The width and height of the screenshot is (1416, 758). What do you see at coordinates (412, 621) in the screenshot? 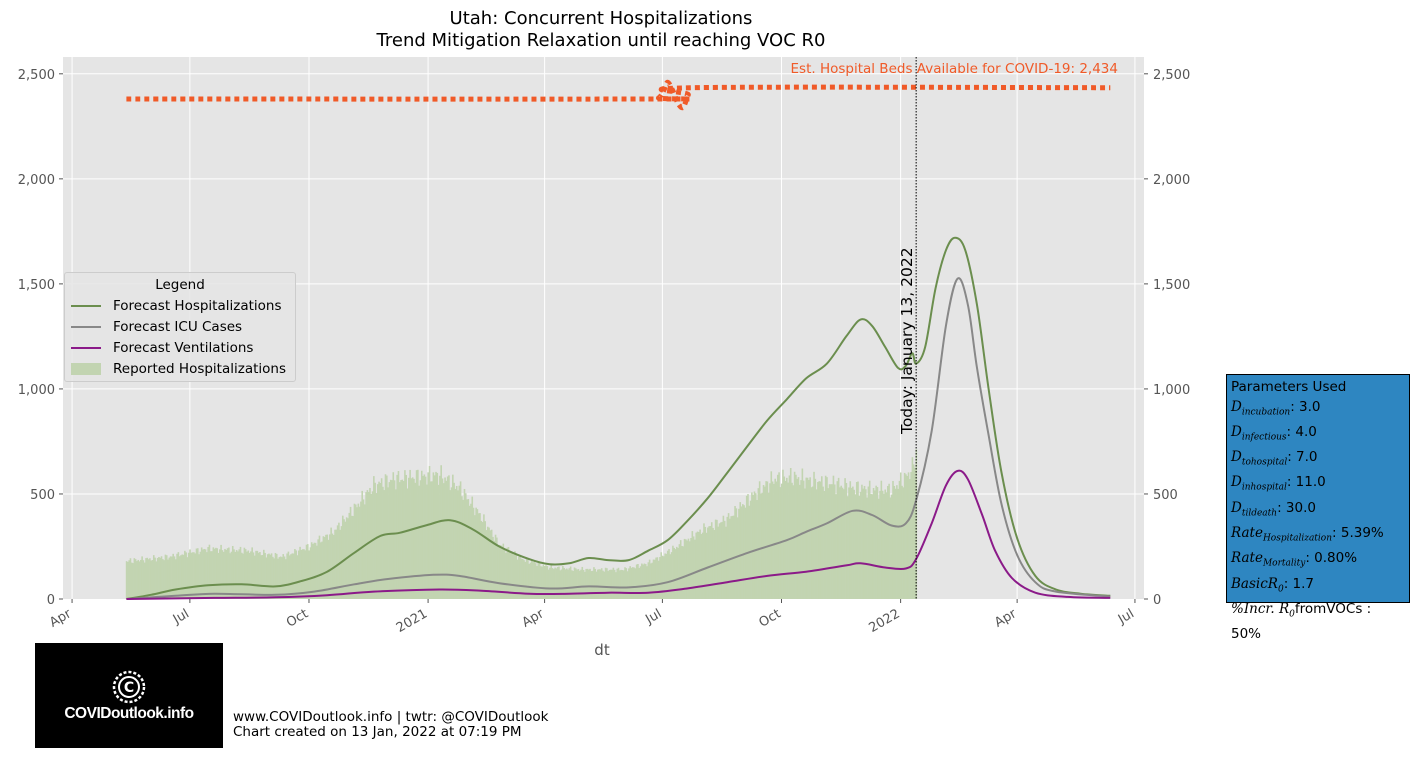
I see `x-tick-label: 2021` at bounding box center [412, 621].